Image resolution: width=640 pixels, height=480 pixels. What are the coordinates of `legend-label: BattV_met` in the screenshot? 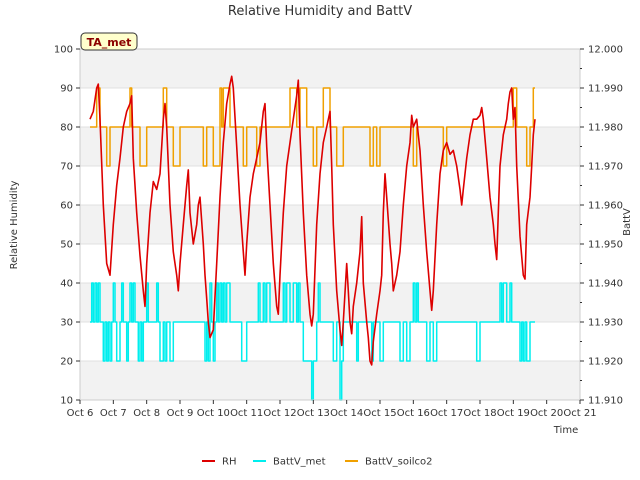 It's located at (299, 462).